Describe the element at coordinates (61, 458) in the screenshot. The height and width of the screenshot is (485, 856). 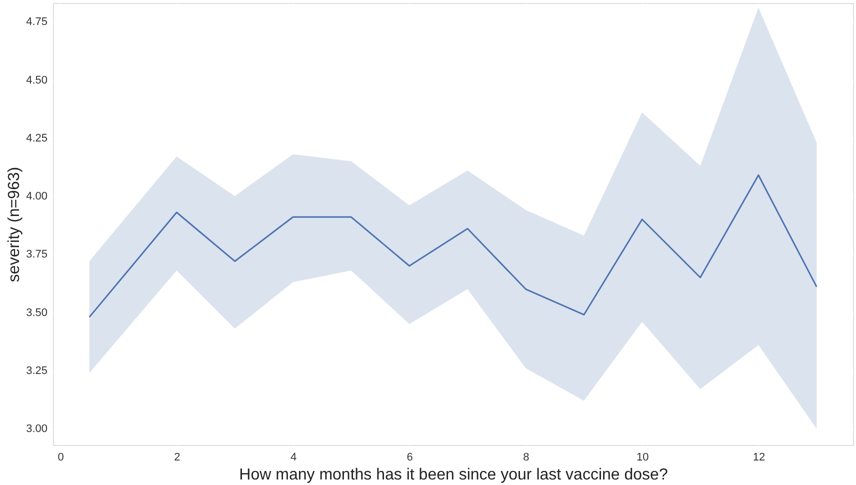
I see `x-tick-label: 0` at that location.